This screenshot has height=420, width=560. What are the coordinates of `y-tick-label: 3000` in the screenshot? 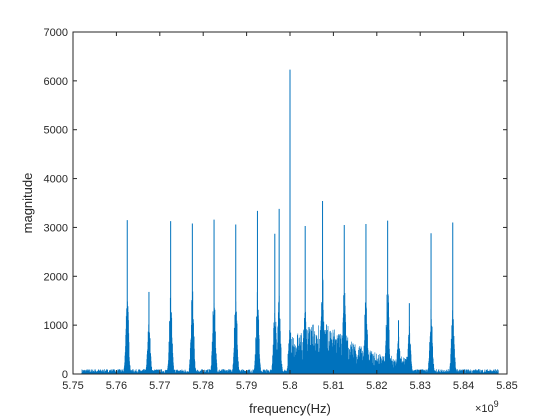 It's located at (56, 228).